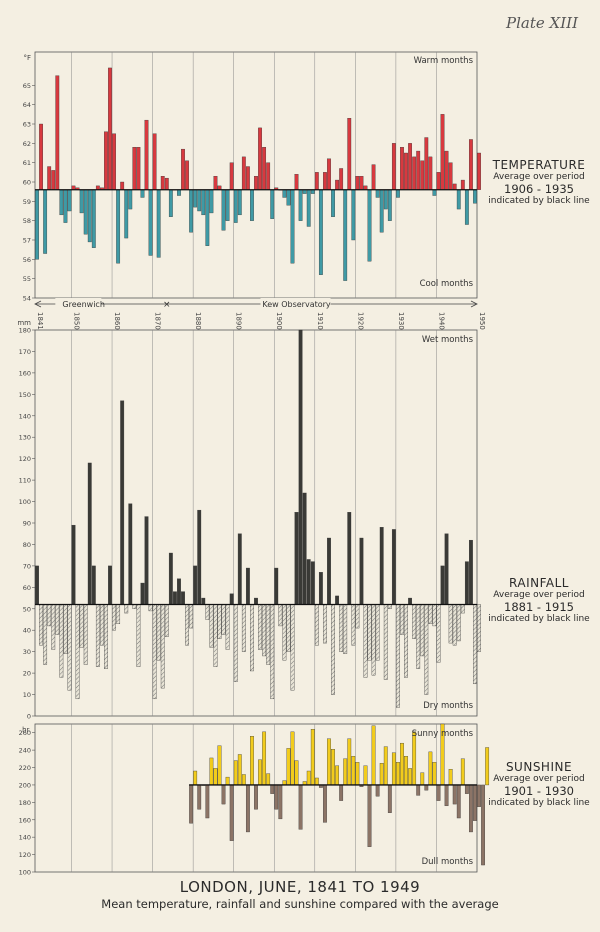 This screenshot has width=600, height=932. What do you see at coordinates (117, 321) in the screenshot?
I see `year-tick-label: 1860` at bounding box center [117, 321].